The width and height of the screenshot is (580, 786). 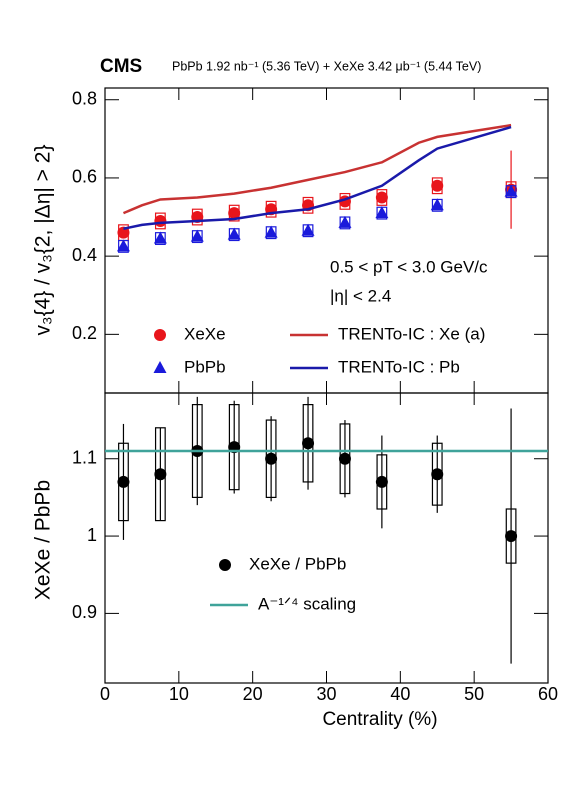 I want to click on x-axis-label: Centrality (%), so click(x=379, y=719).